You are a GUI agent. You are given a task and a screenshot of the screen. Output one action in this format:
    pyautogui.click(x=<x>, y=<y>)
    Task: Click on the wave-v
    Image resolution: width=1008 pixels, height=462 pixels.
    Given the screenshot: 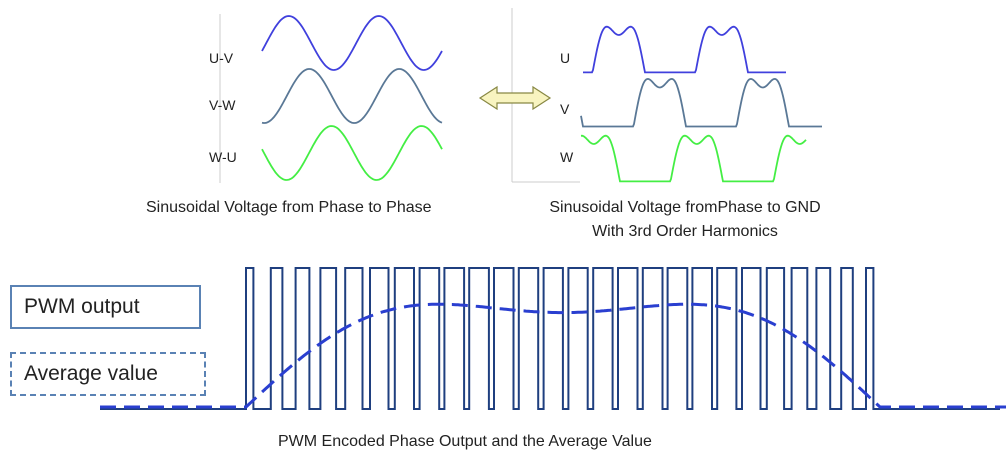 What is the action you would take?
    pyautogui.click(x=701, y=102)
    